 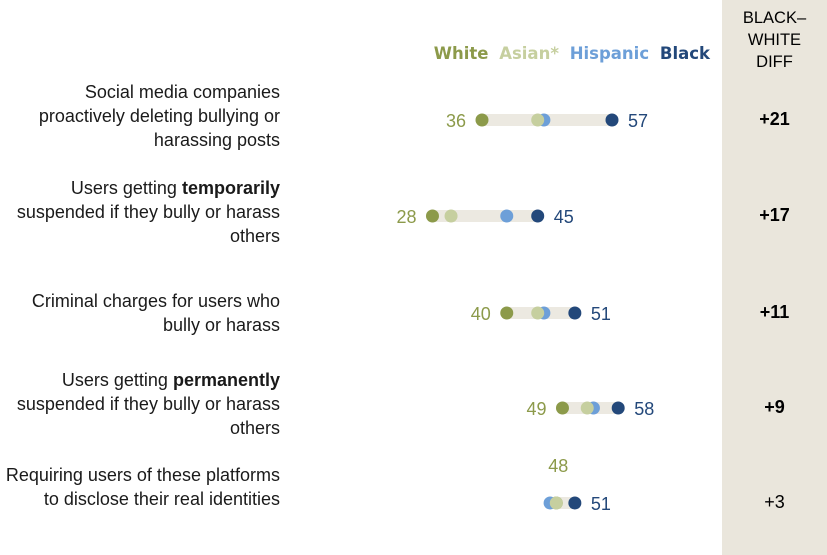 What do you see at coordinates (609, 53) in the screenshot?
I see `legend-hispanic: Hispanic` at bounding box center [609, 53].